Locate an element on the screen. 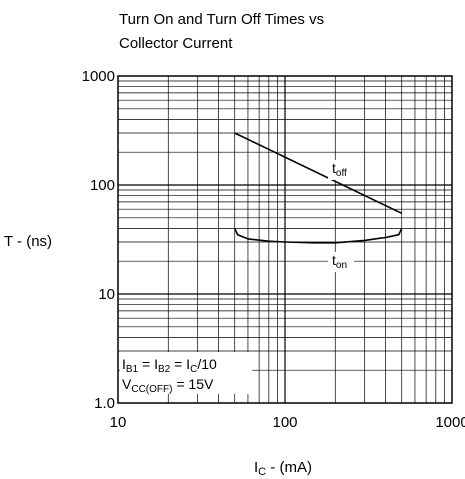  series is located at coordinates (318, 188).